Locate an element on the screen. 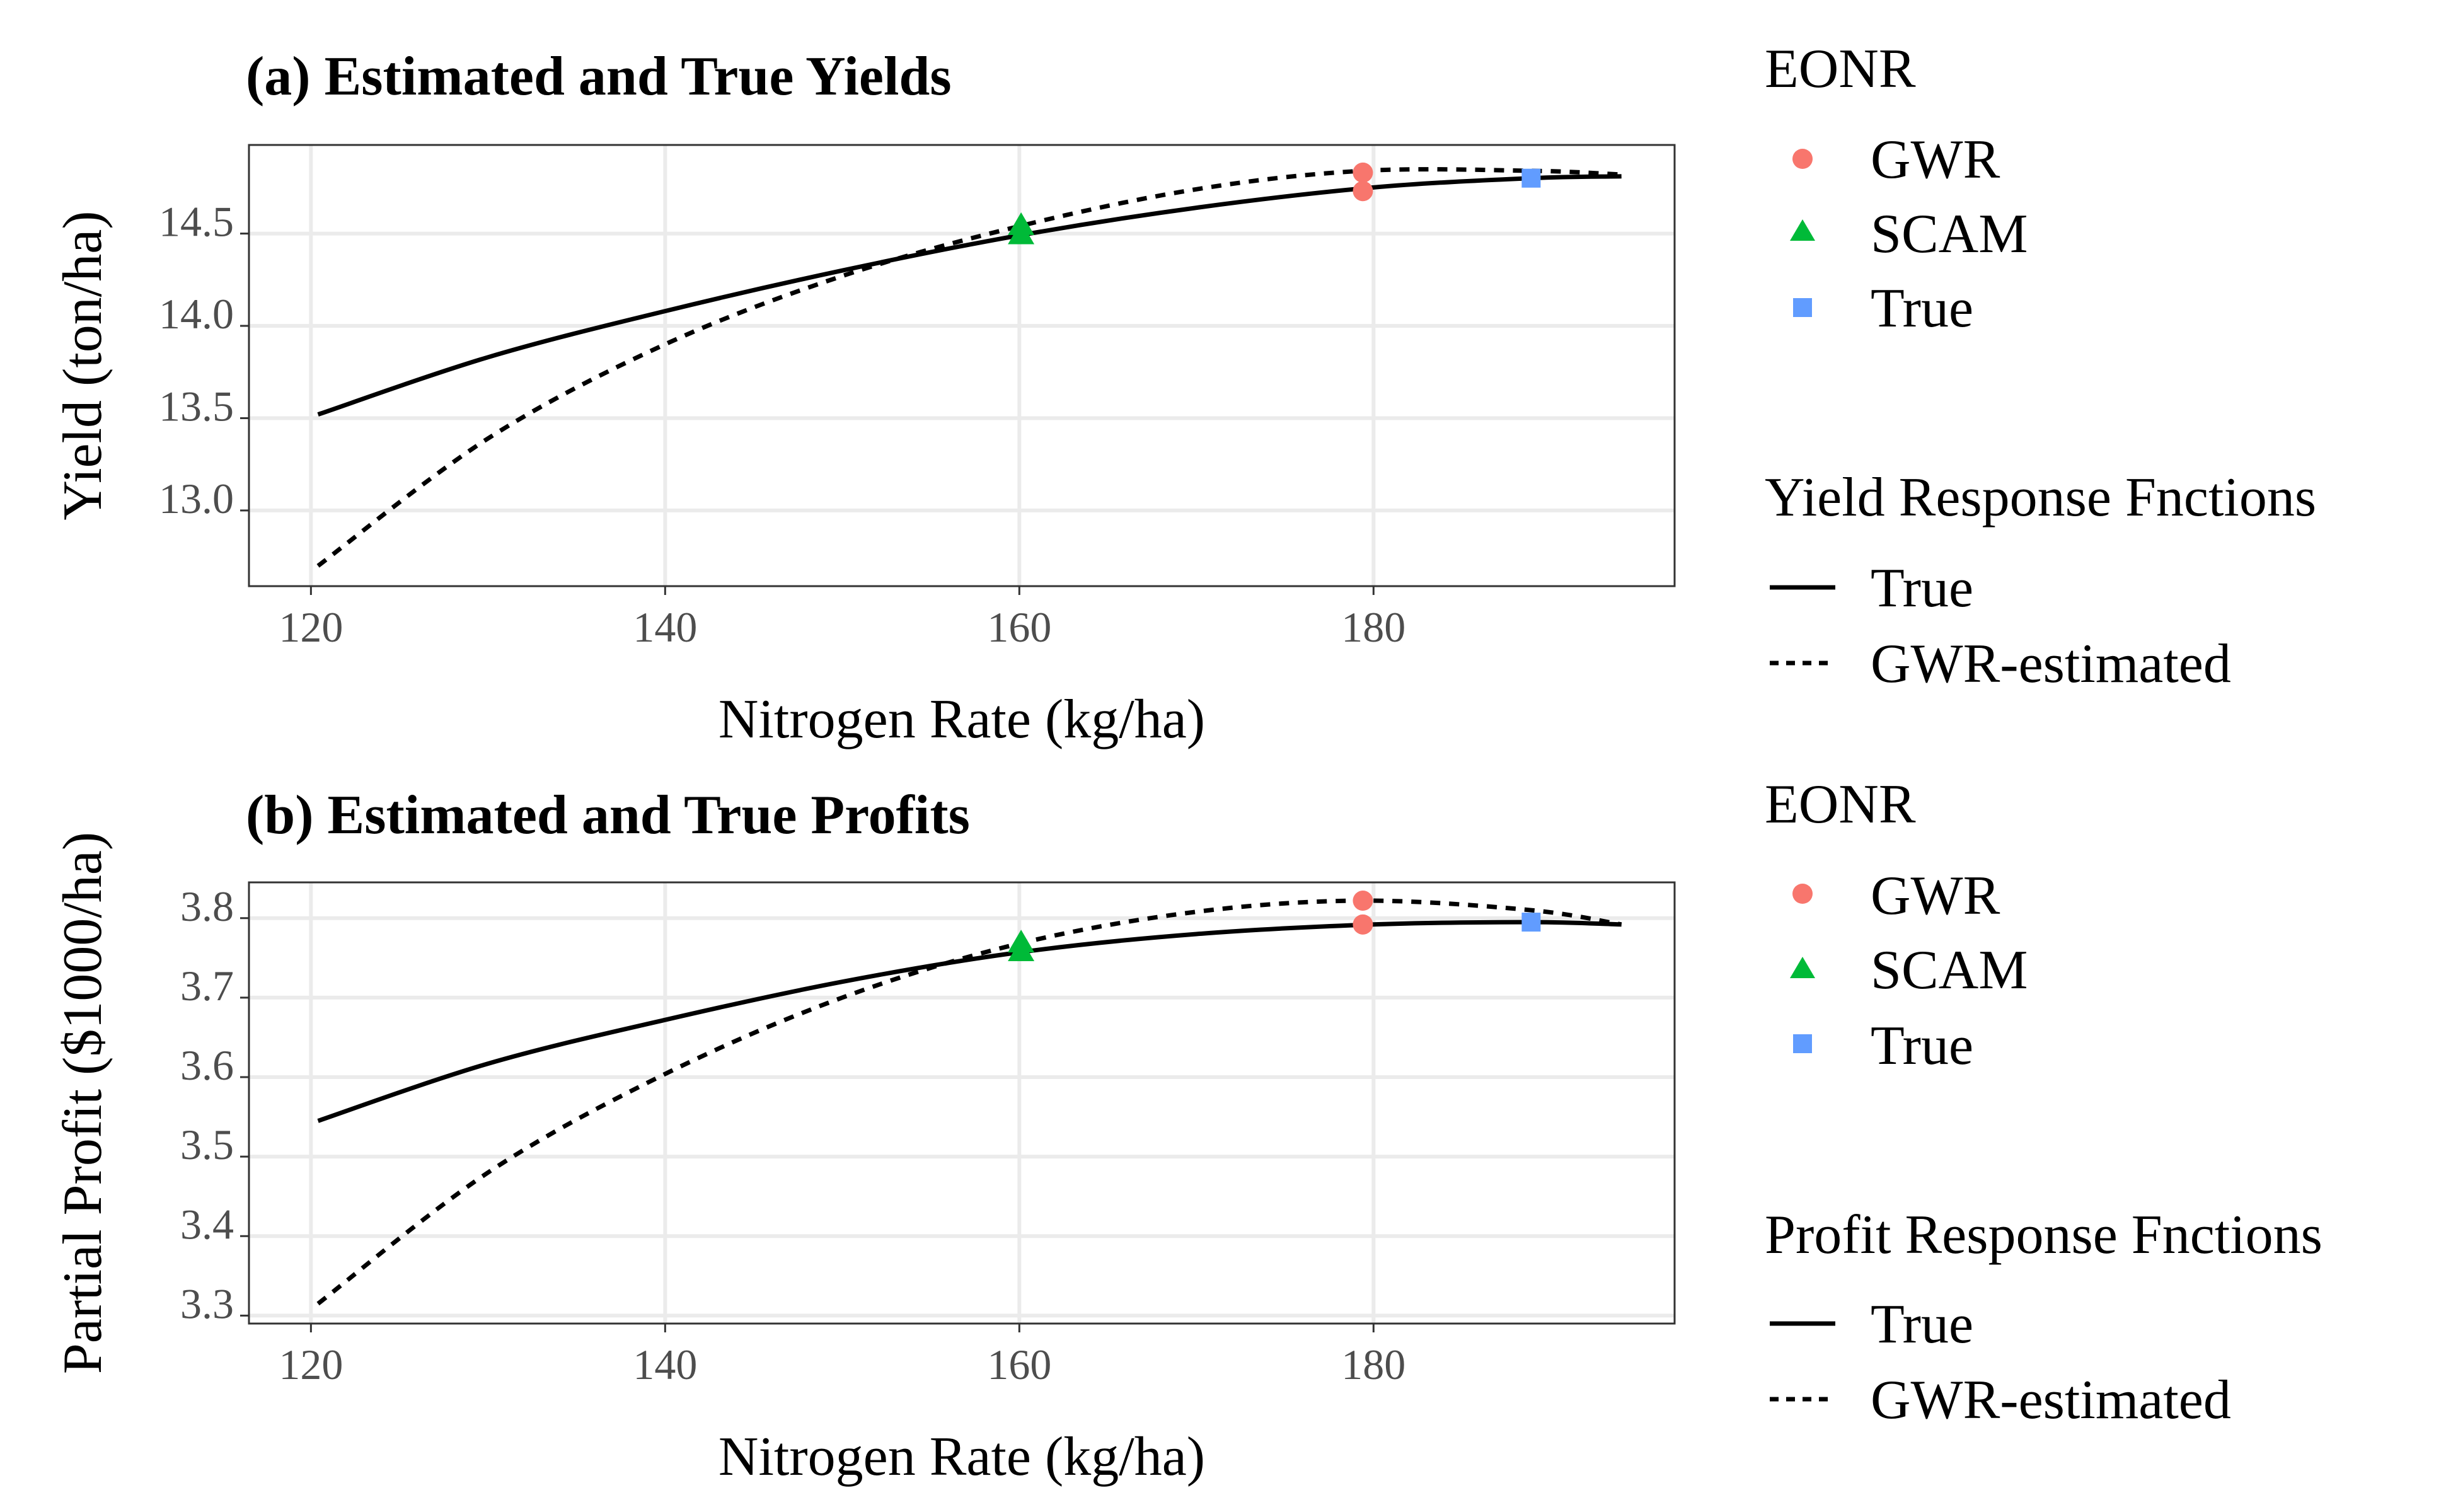 This screenshot has width=2458, height=1512. panel-b-eonr-true-point is located at coordinates (1531, 922).